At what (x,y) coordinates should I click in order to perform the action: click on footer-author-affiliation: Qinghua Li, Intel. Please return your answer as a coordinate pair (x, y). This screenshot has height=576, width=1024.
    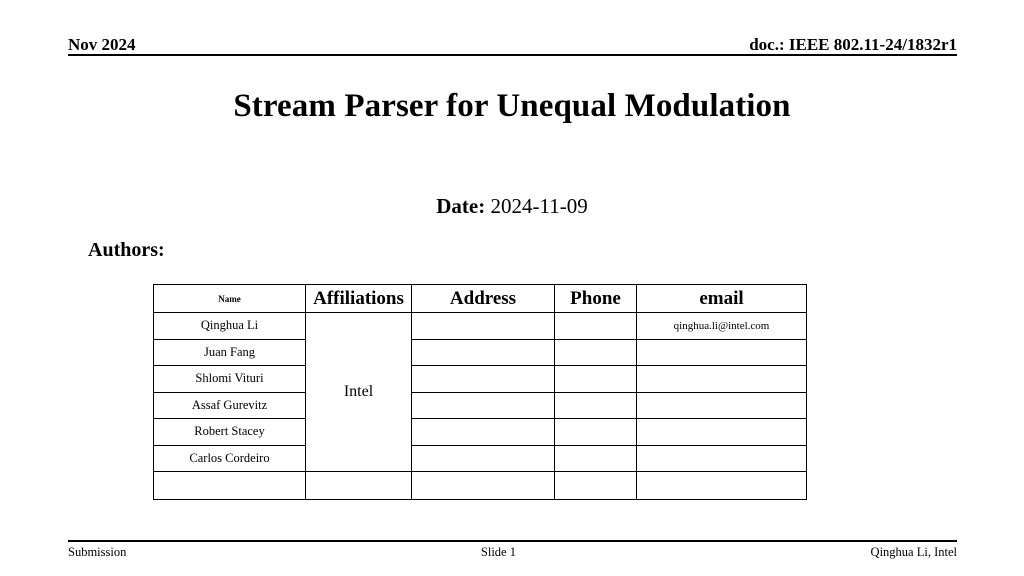
    Looking at the image, I should click on (913, 552).